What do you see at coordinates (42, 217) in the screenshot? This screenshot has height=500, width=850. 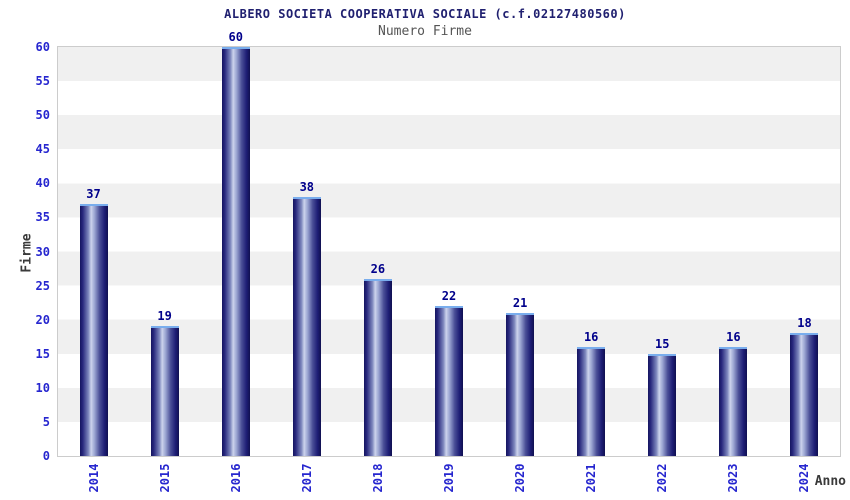 I see `y-tick-label: 35` at bounding box center [42, 217].